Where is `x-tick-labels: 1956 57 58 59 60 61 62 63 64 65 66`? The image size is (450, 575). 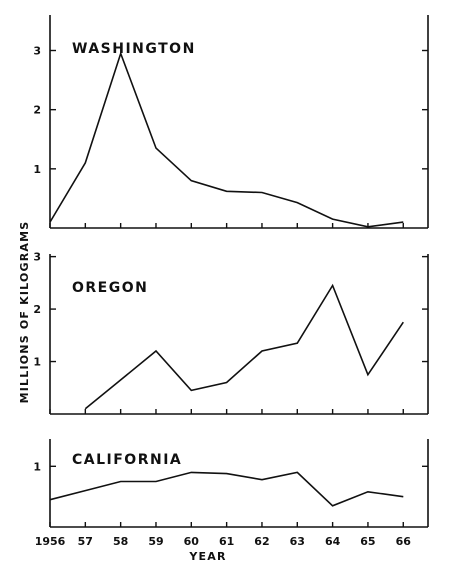
x-tick-labels: 1956 57 58 59 60 61 62 63 64 65 66 is located at coordinates (223, 541).